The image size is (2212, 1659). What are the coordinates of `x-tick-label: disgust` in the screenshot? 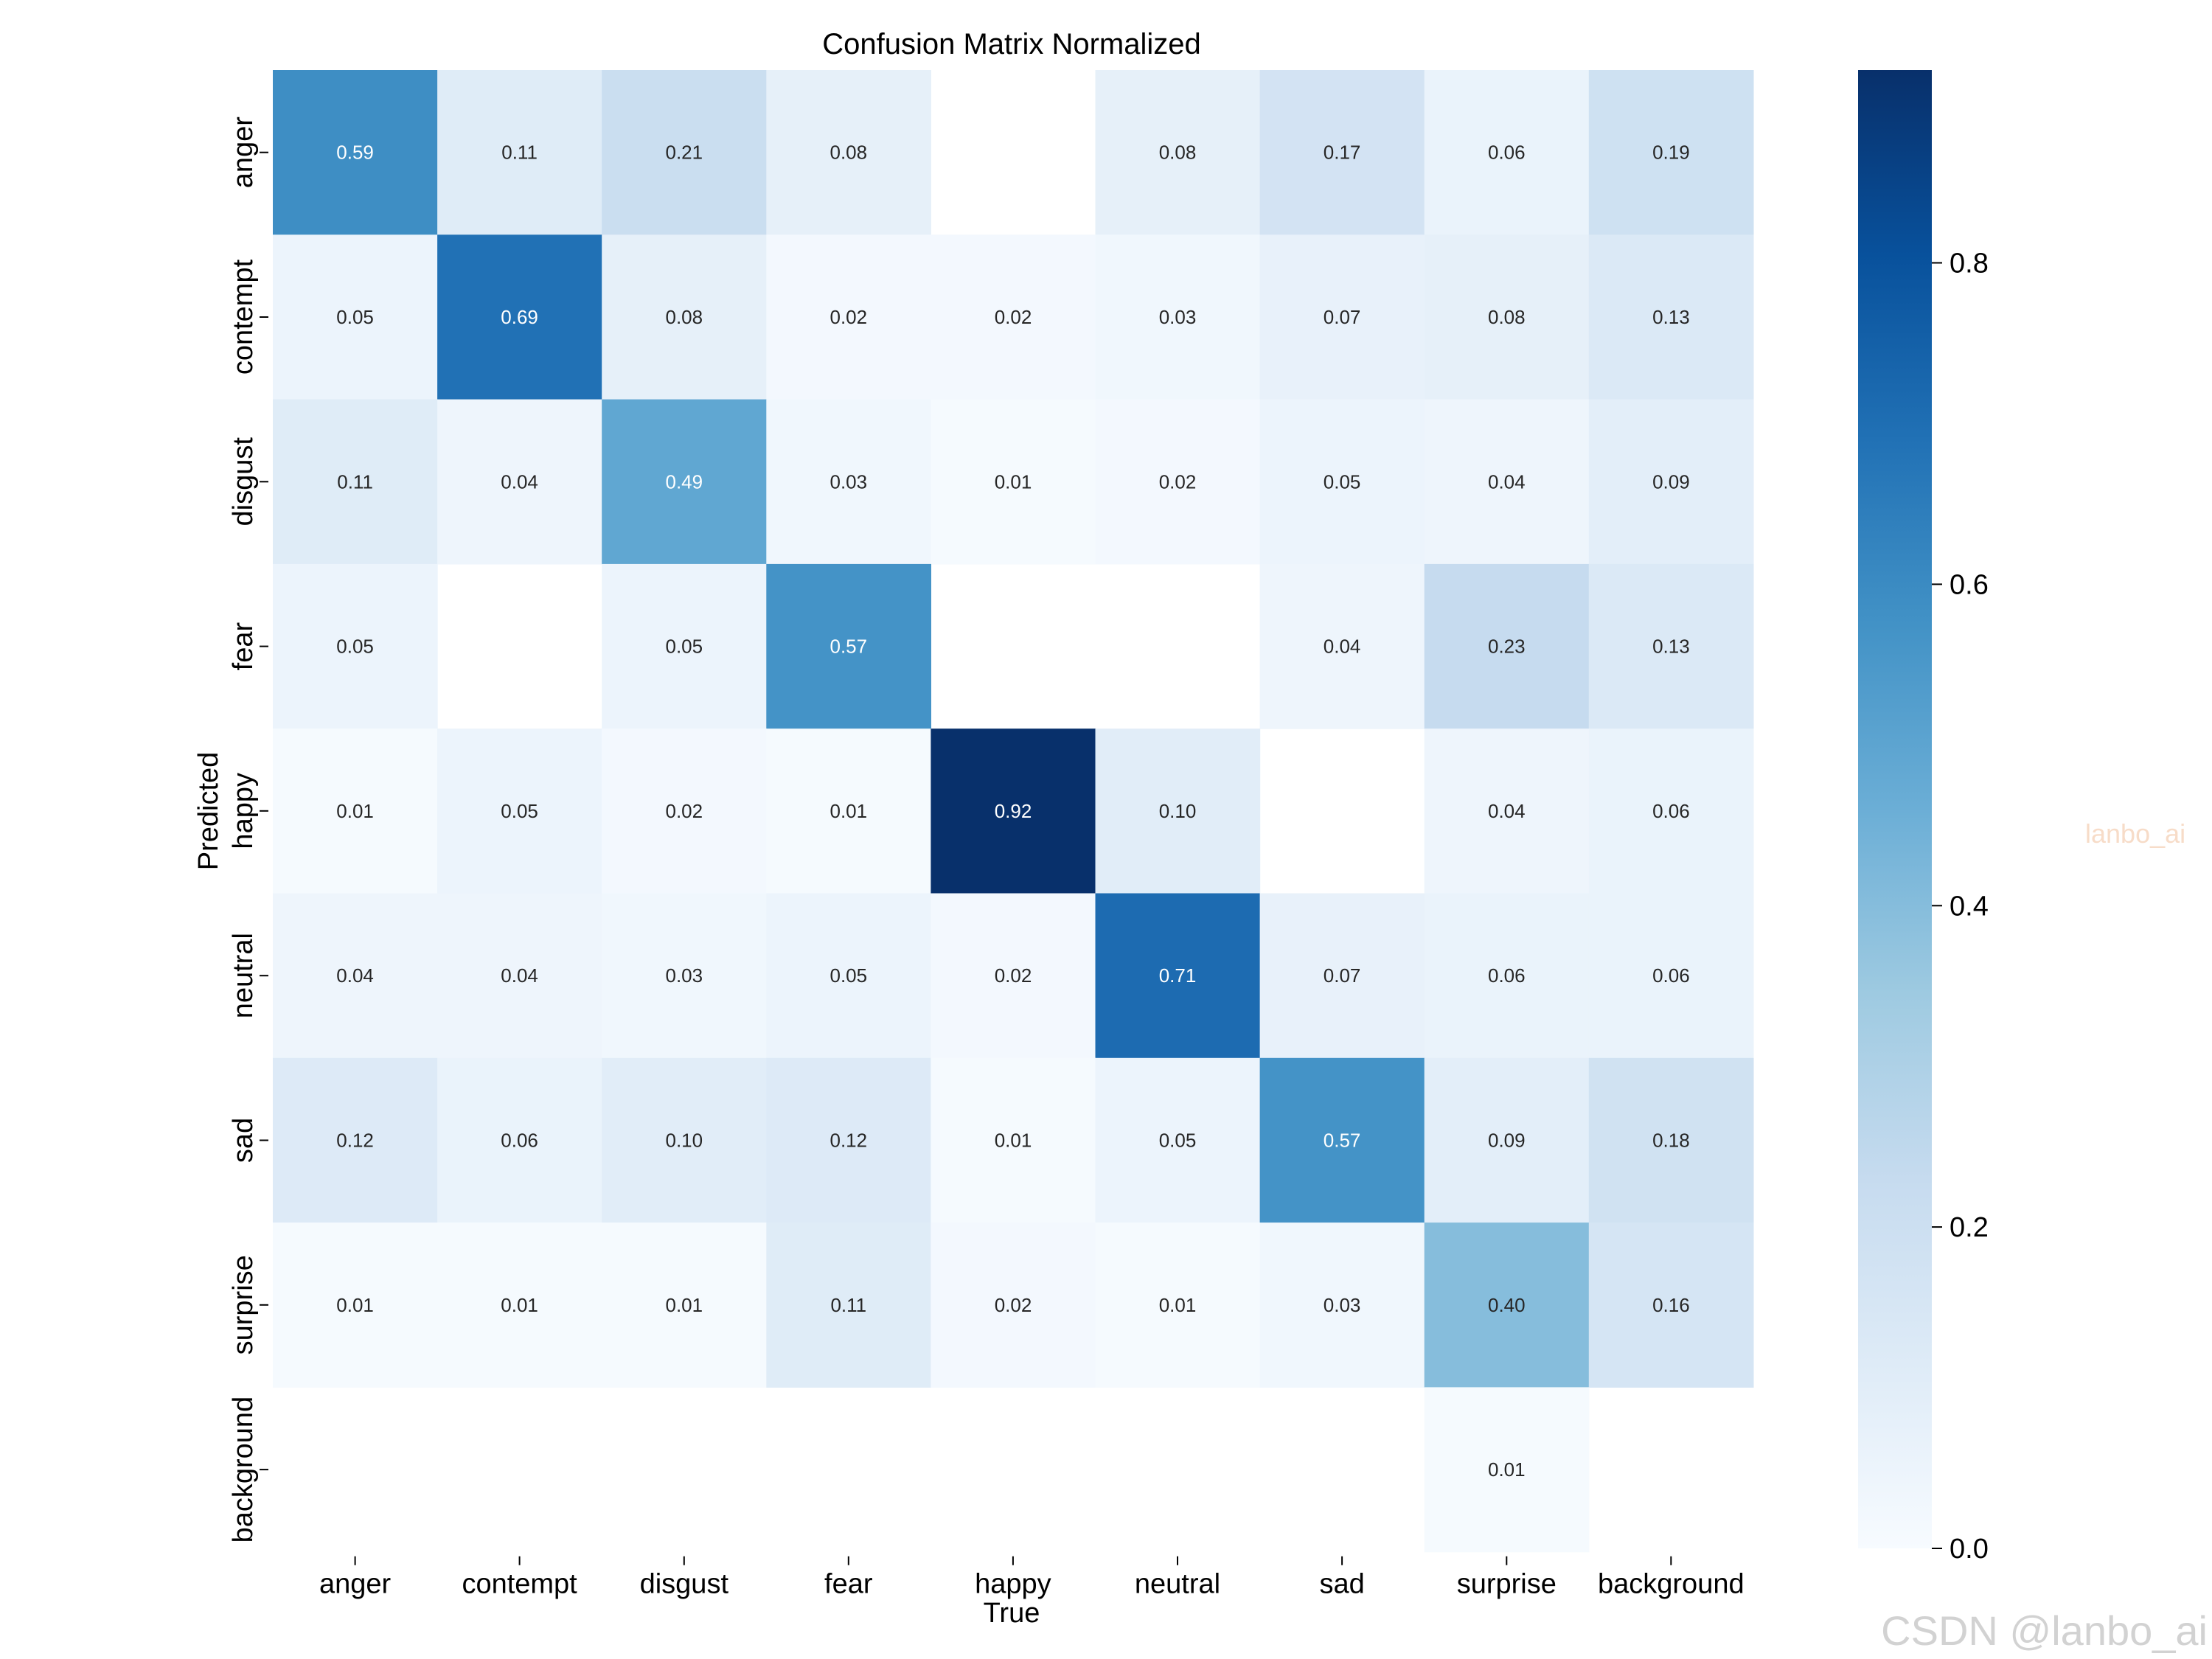 It's located at (684, 1584).